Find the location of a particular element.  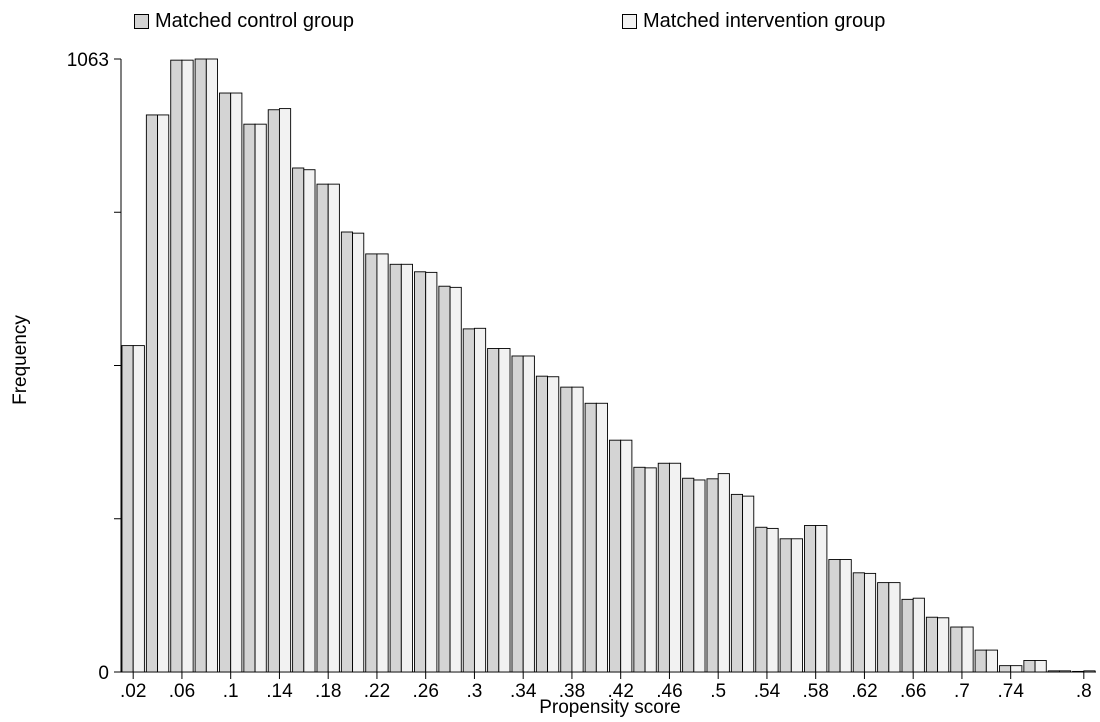

x-tick-label: .62 is located at coordinates (864, 691).